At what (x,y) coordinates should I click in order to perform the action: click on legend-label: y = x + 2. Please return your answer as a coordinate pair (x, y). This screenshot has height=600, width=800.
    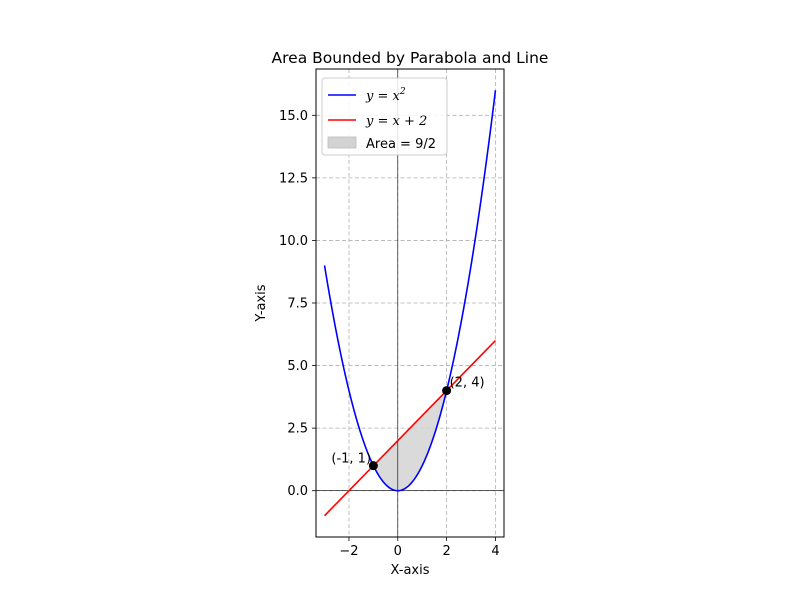
    Looking at the image, I should click on (396, 121).